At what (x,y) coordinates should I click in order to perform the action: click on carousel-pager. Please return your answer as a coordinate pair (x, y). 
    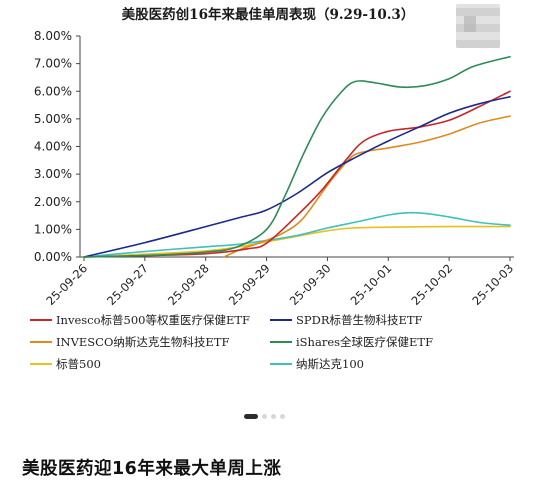
    Looking at the image, I should click on (264, 416).